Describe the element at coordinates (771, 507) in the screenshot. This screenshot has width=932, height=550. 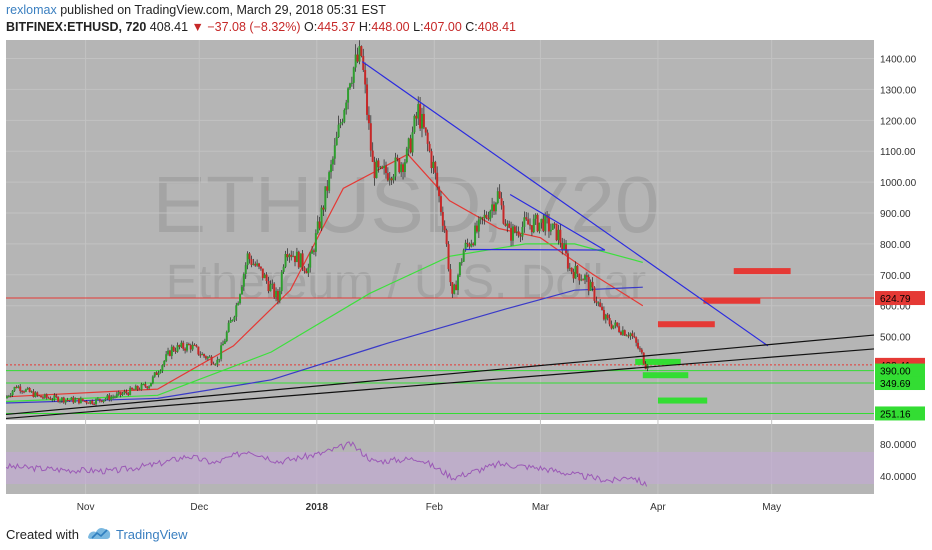
I see `time-tick-label: May` at that location.